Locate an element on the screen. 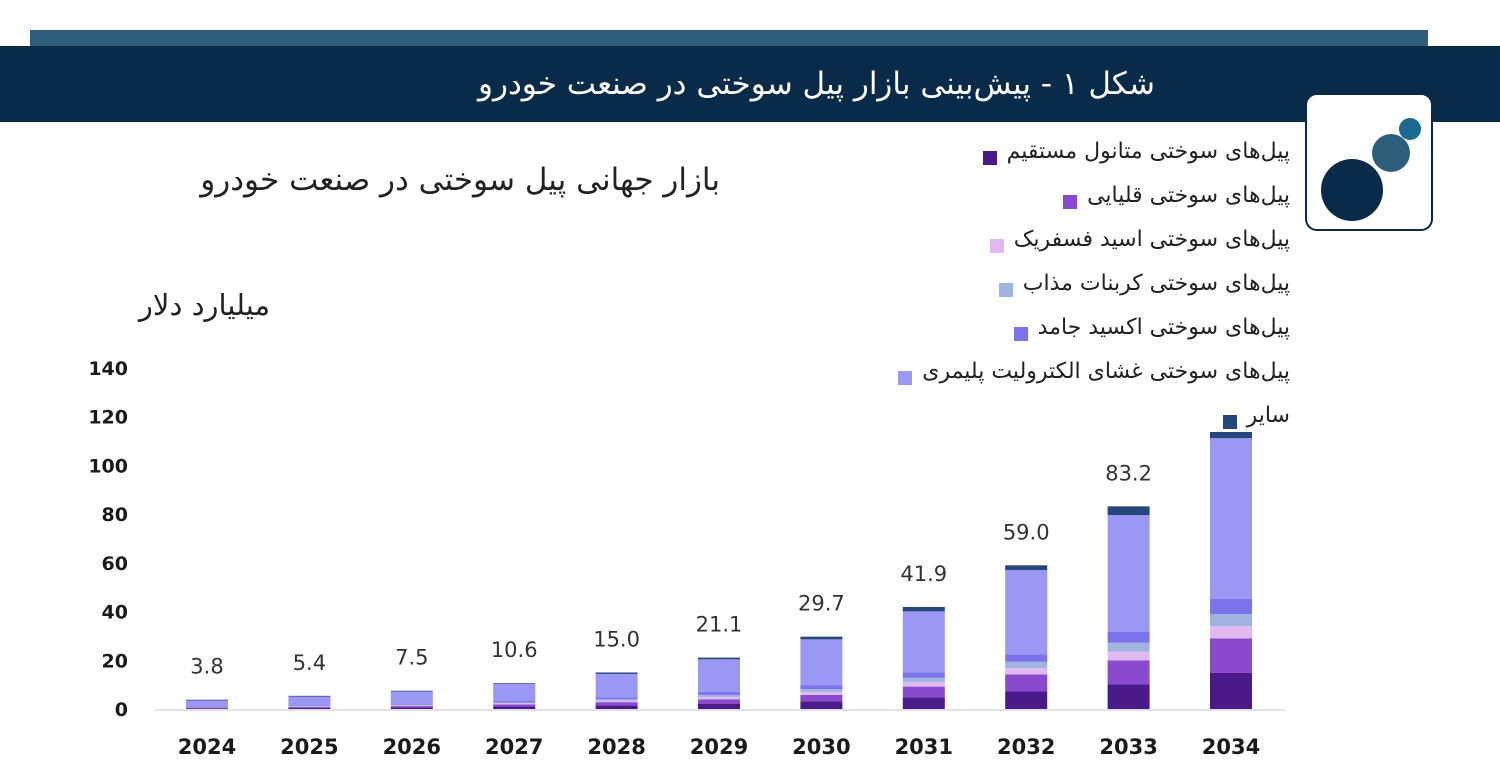  x-tick-label: 2024 is located at coordinates (207, 747).